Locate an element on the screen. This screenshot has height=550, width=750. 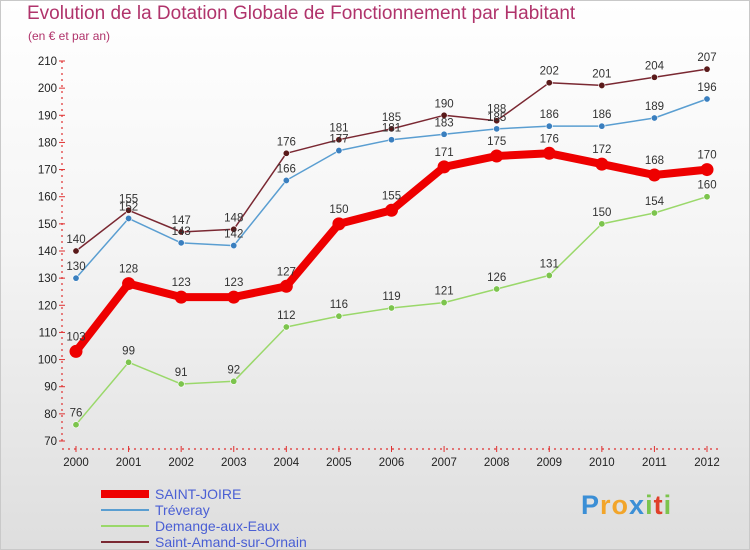
y-tick-label-100: 100 is located at coordinates (47, 361).